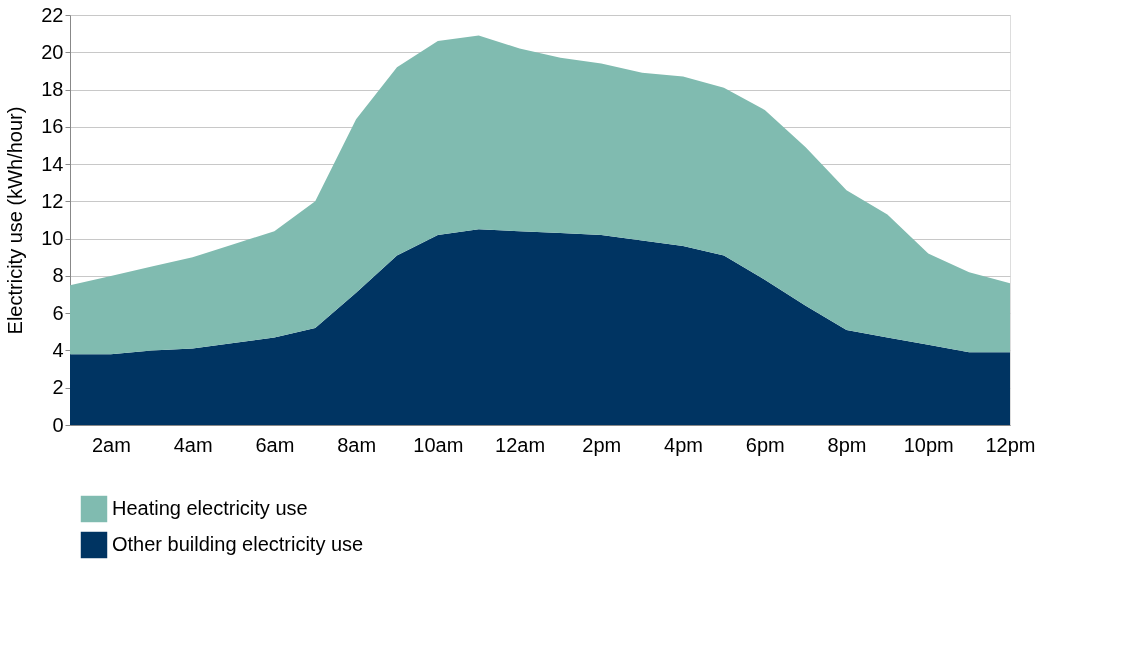 The width and height of the screenshot is (1140, 650). I want to click on legend-label: Heating electricity use, so click(210, 508).